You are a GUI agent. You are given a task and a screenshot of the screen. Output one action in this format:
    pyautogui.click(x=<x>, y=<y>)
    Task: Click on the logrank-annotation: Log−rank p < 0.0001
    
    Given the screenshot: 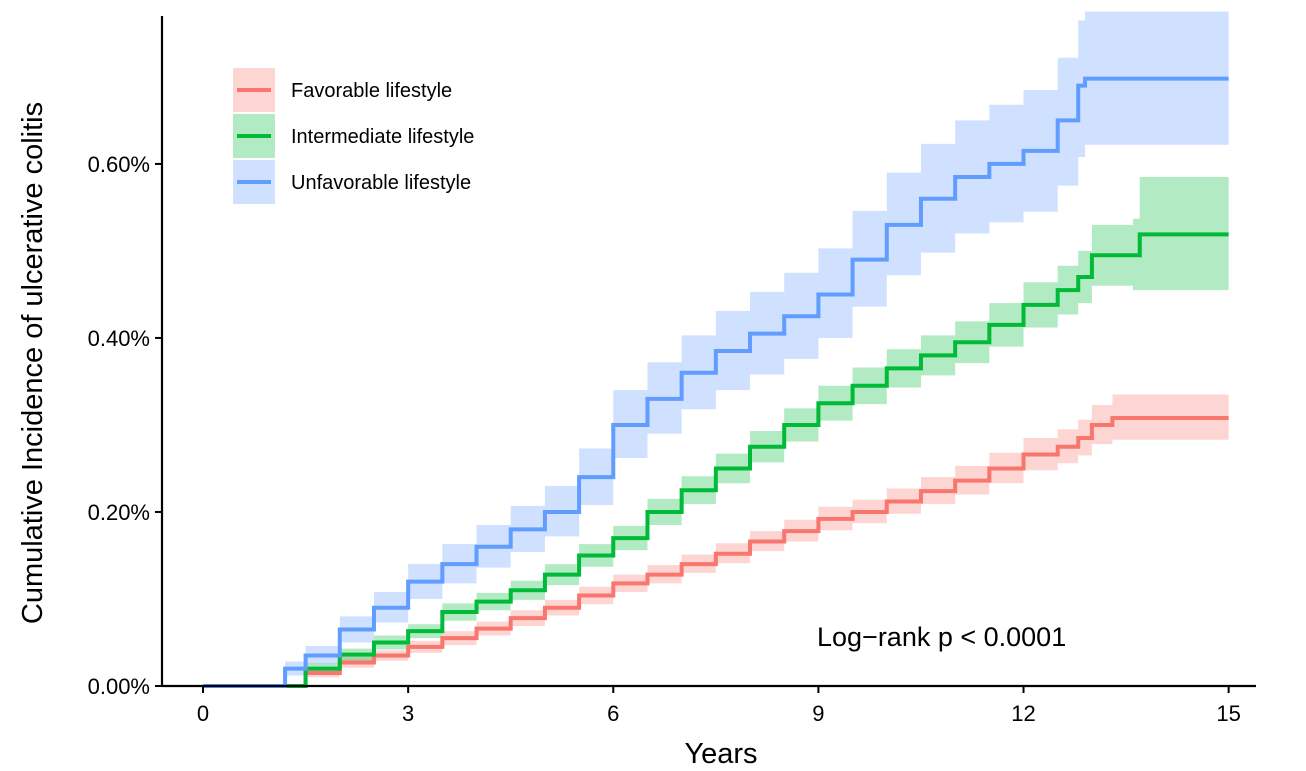 What is the action you would take?
    pyautogui.click(x=941, y=637)
    